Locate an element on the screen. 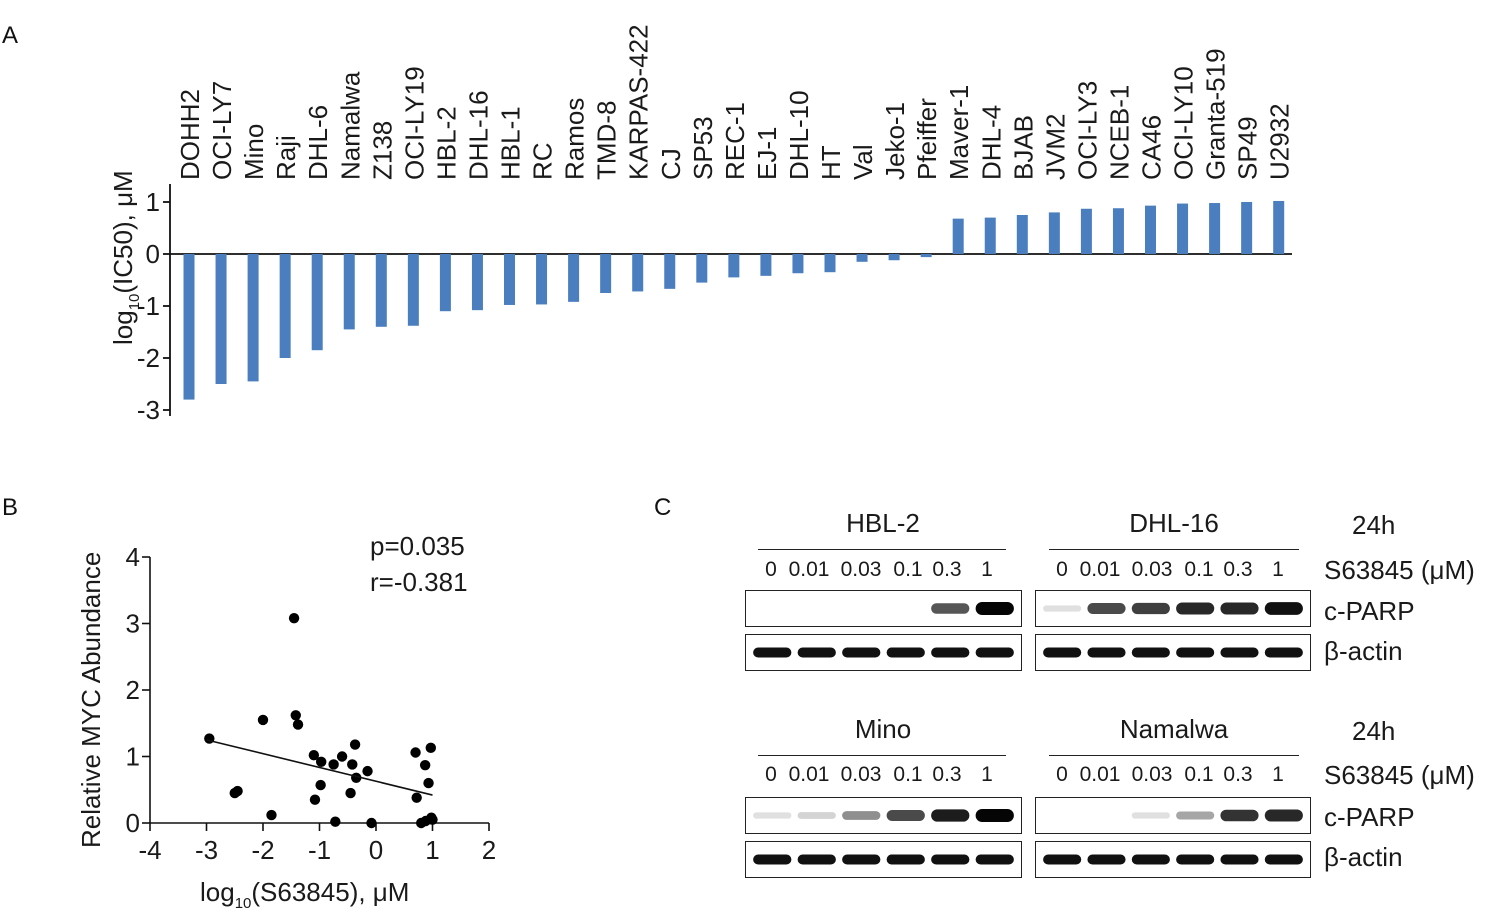 Image resolution: width=1499 pixels, height=913 pixels. bar-mino is located at coordinates (253, 318).